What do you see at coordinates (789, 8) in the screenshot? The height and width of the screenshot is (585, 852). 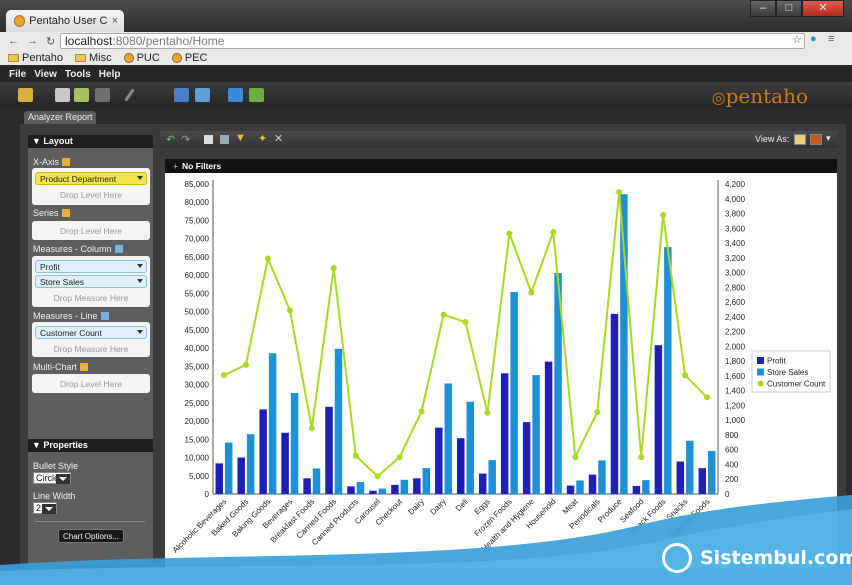 I see `maximize-icon: □` at bounding box center [789, 8].